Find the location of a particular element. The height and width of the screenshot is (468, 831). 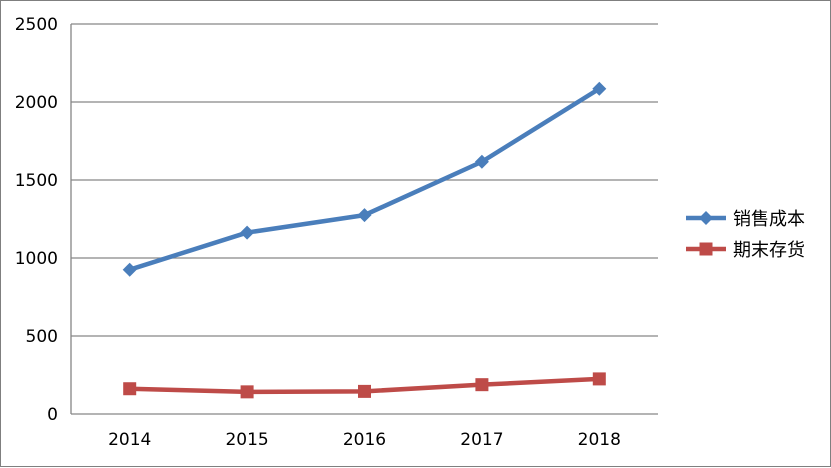

y-tick-label: 0 is located at coordinates (52, 415).